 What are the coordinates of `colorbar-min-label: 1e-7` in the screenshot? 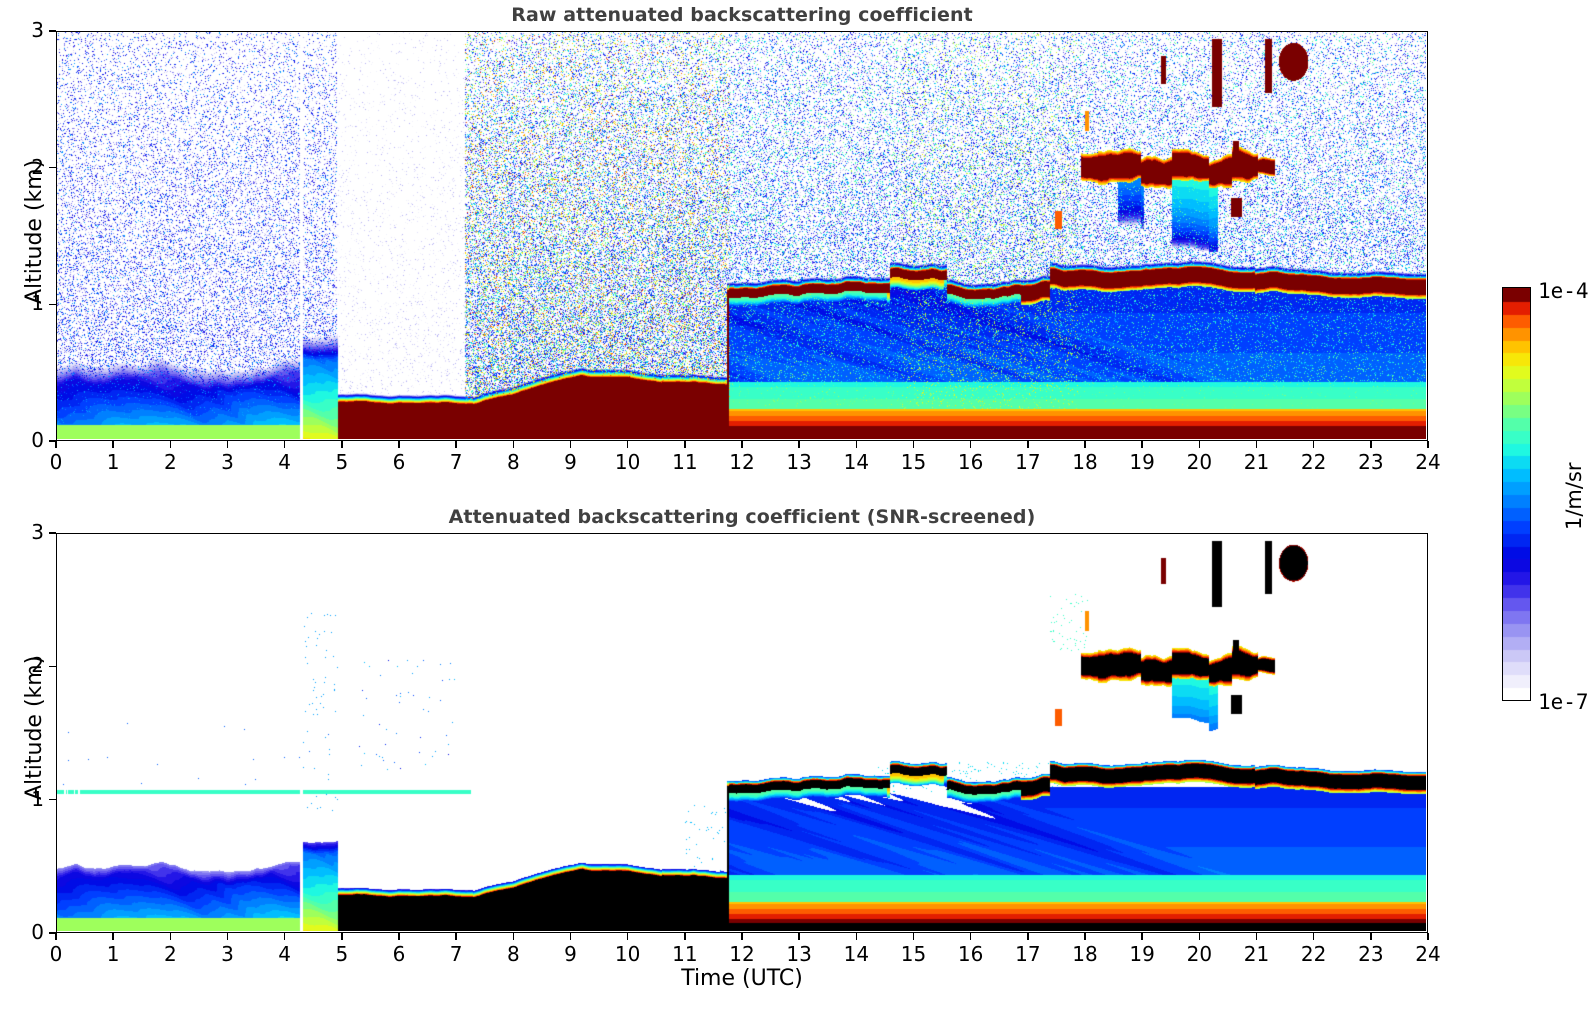 It's located at (1563, 702).